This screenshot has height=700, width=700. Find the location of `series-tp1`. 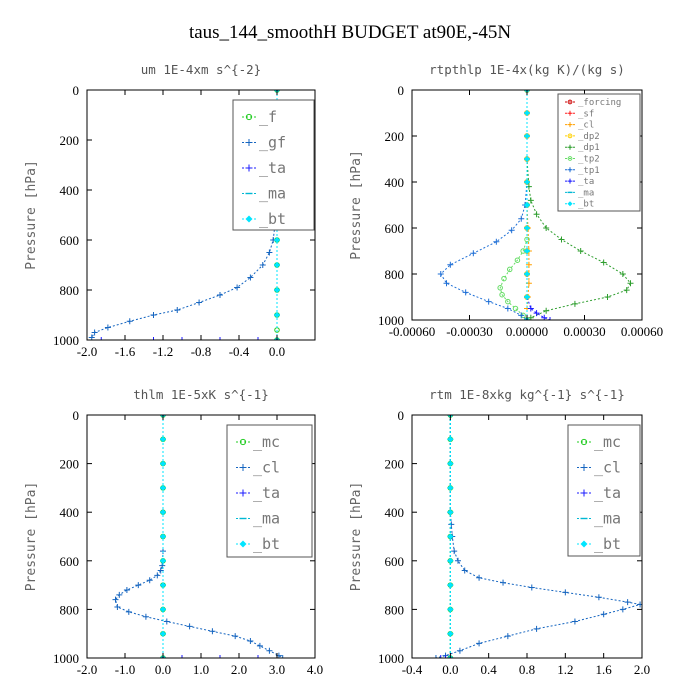

series-tp1 is located at coordinates (483, 205).